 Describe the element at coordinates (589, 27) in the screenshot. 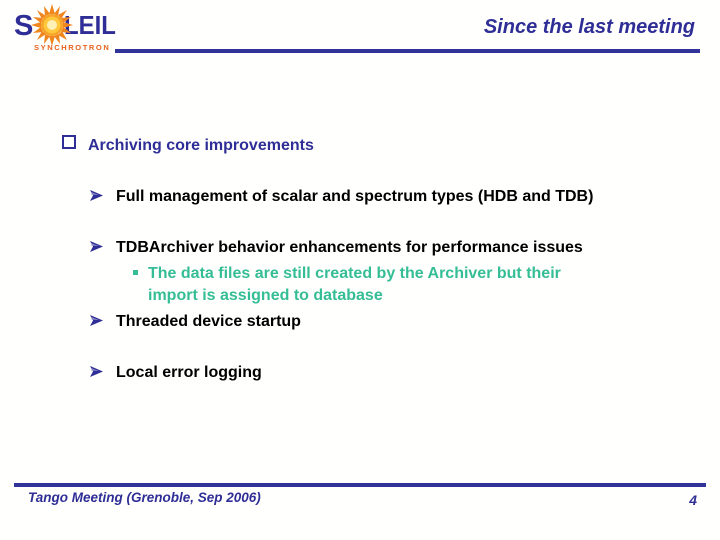

I see `slide-title: Since the last meeting` at that location.